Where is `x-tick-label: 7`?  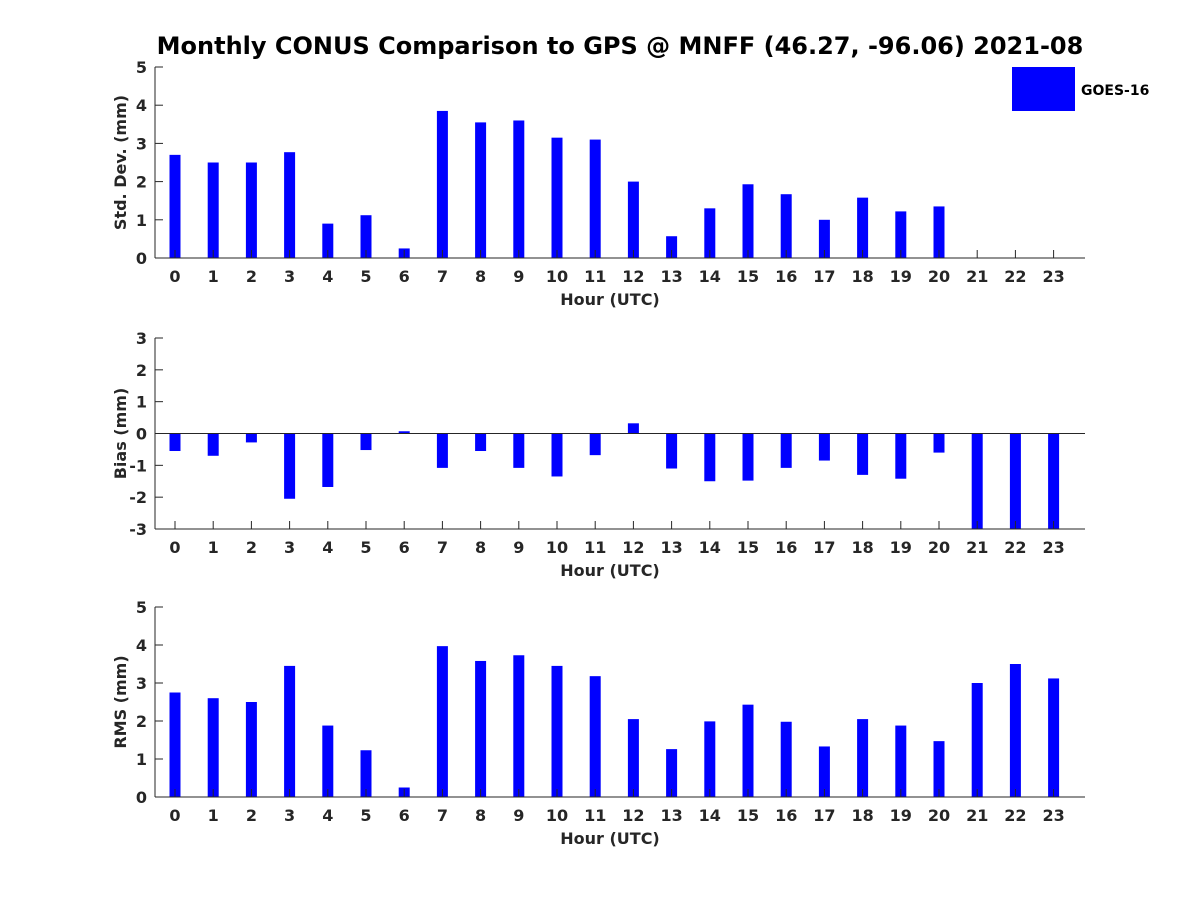 x-tick-label: 7 is located at coordinates (442, 547).